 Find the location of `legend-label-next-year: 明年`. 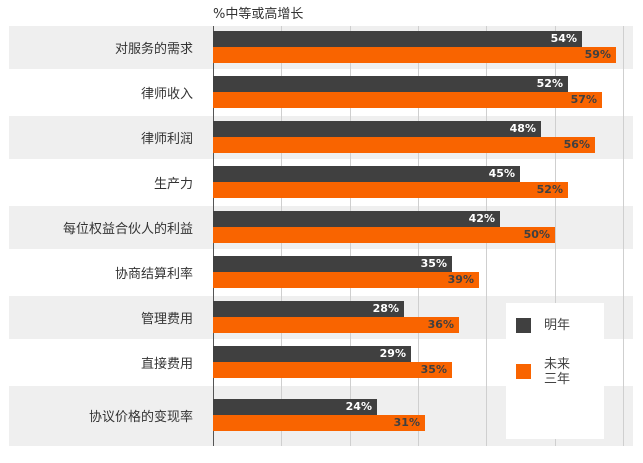

legend-label-next-year: 明年 is located at coordinates (557, 325).